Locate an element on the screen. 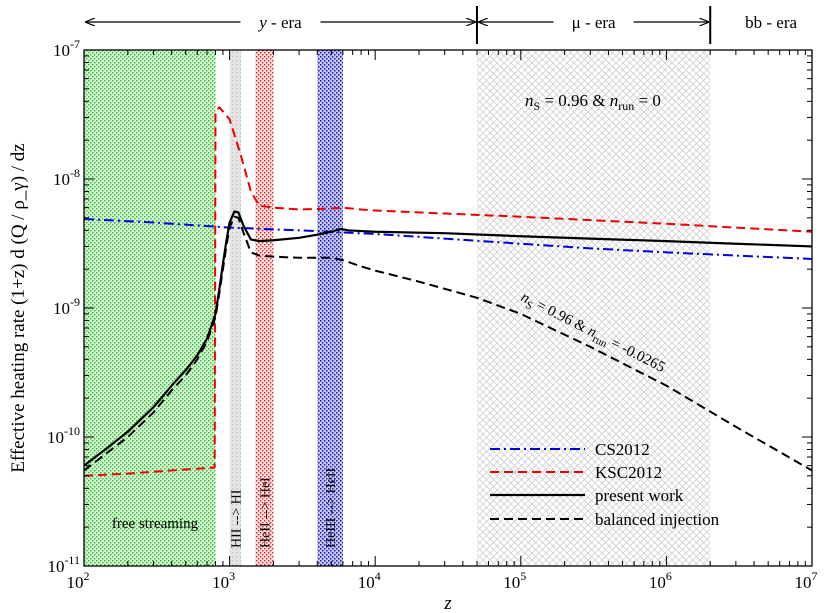 This screenshot has height=613, width=830. band-label-1: HII --> HI is located at coordinates (236, 518).